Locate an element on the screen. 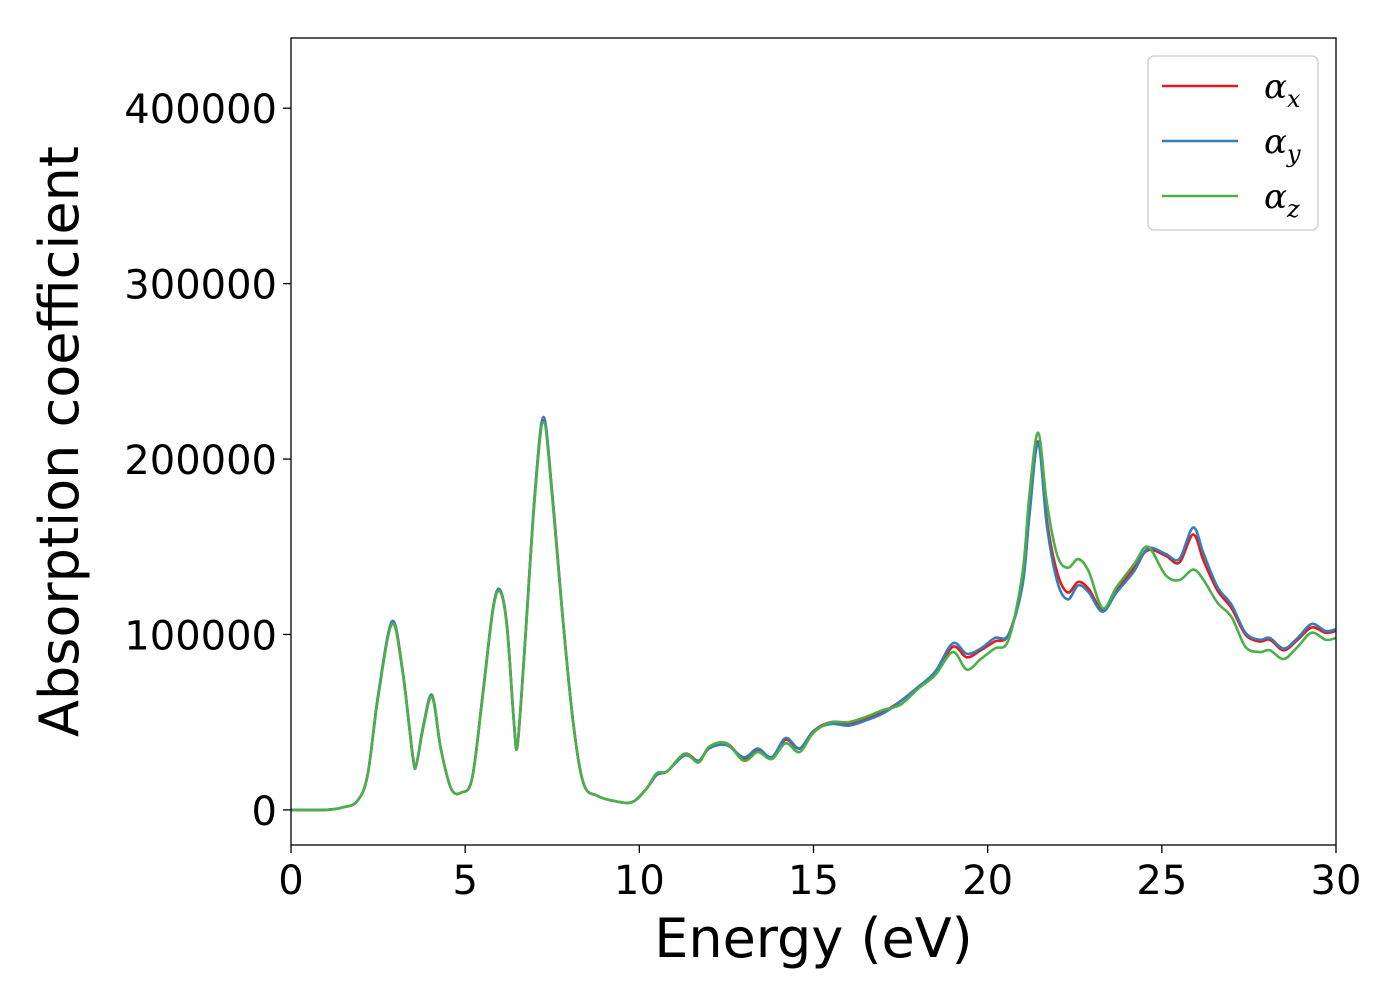  x-tick-label: 30 is located at coordinates (1336, 881).